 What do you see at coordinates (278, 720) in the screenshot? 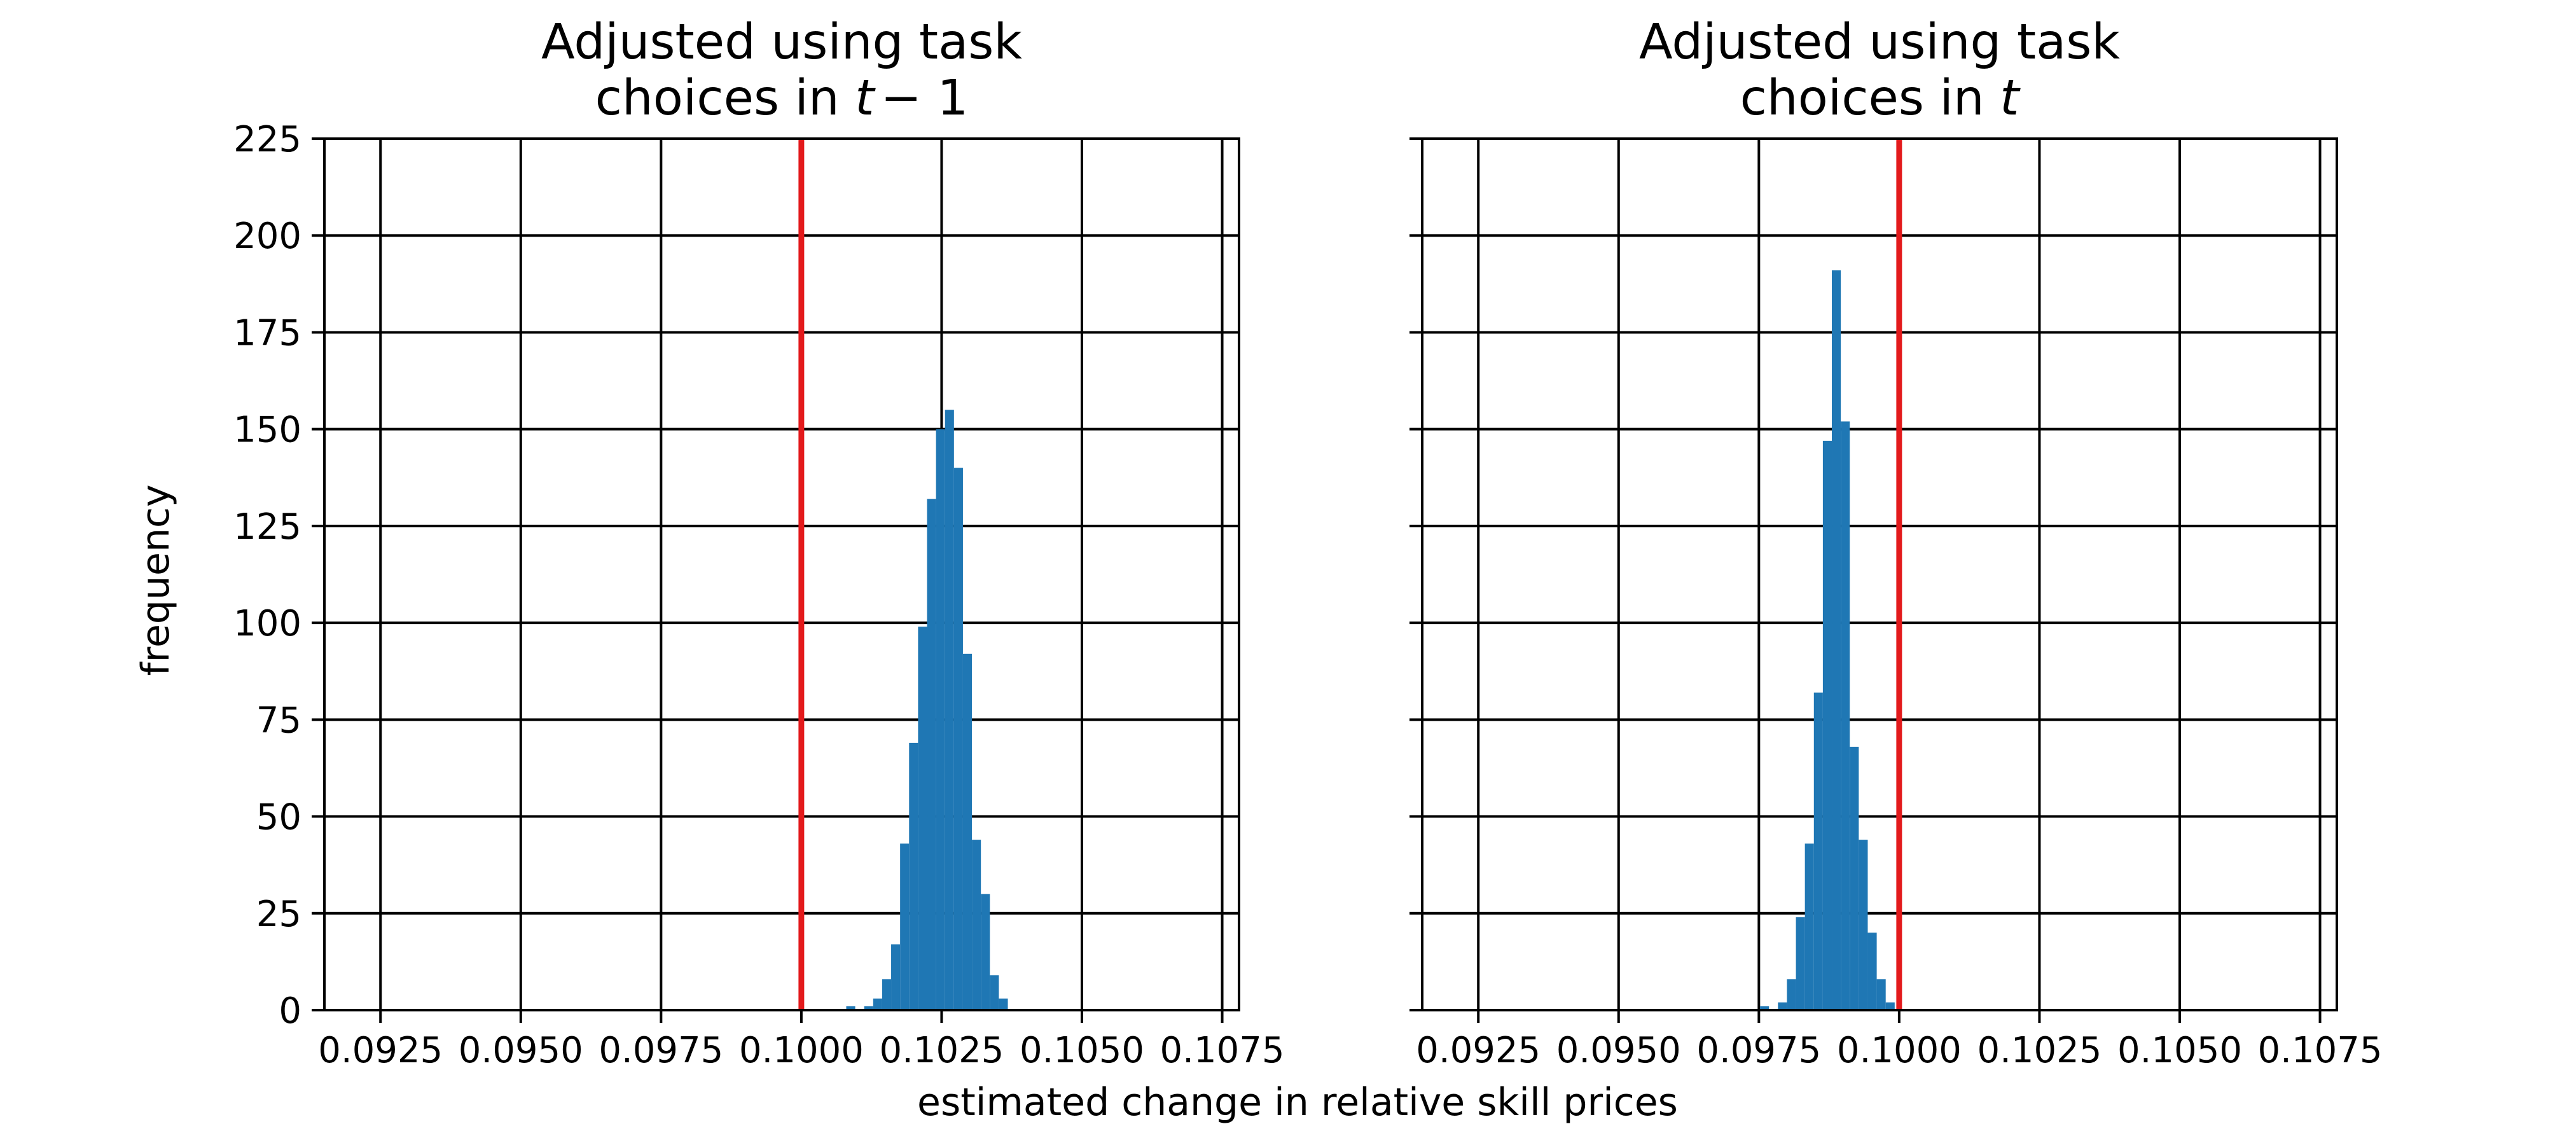
I see `y-tick-label: 75` at bounding box center [278, 720].